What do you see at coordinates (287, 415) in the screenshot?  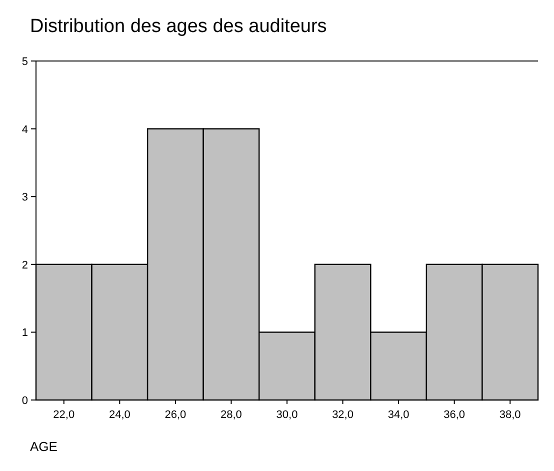 I see `x-tick-label: 30,0` at bounding box center [287, 415].